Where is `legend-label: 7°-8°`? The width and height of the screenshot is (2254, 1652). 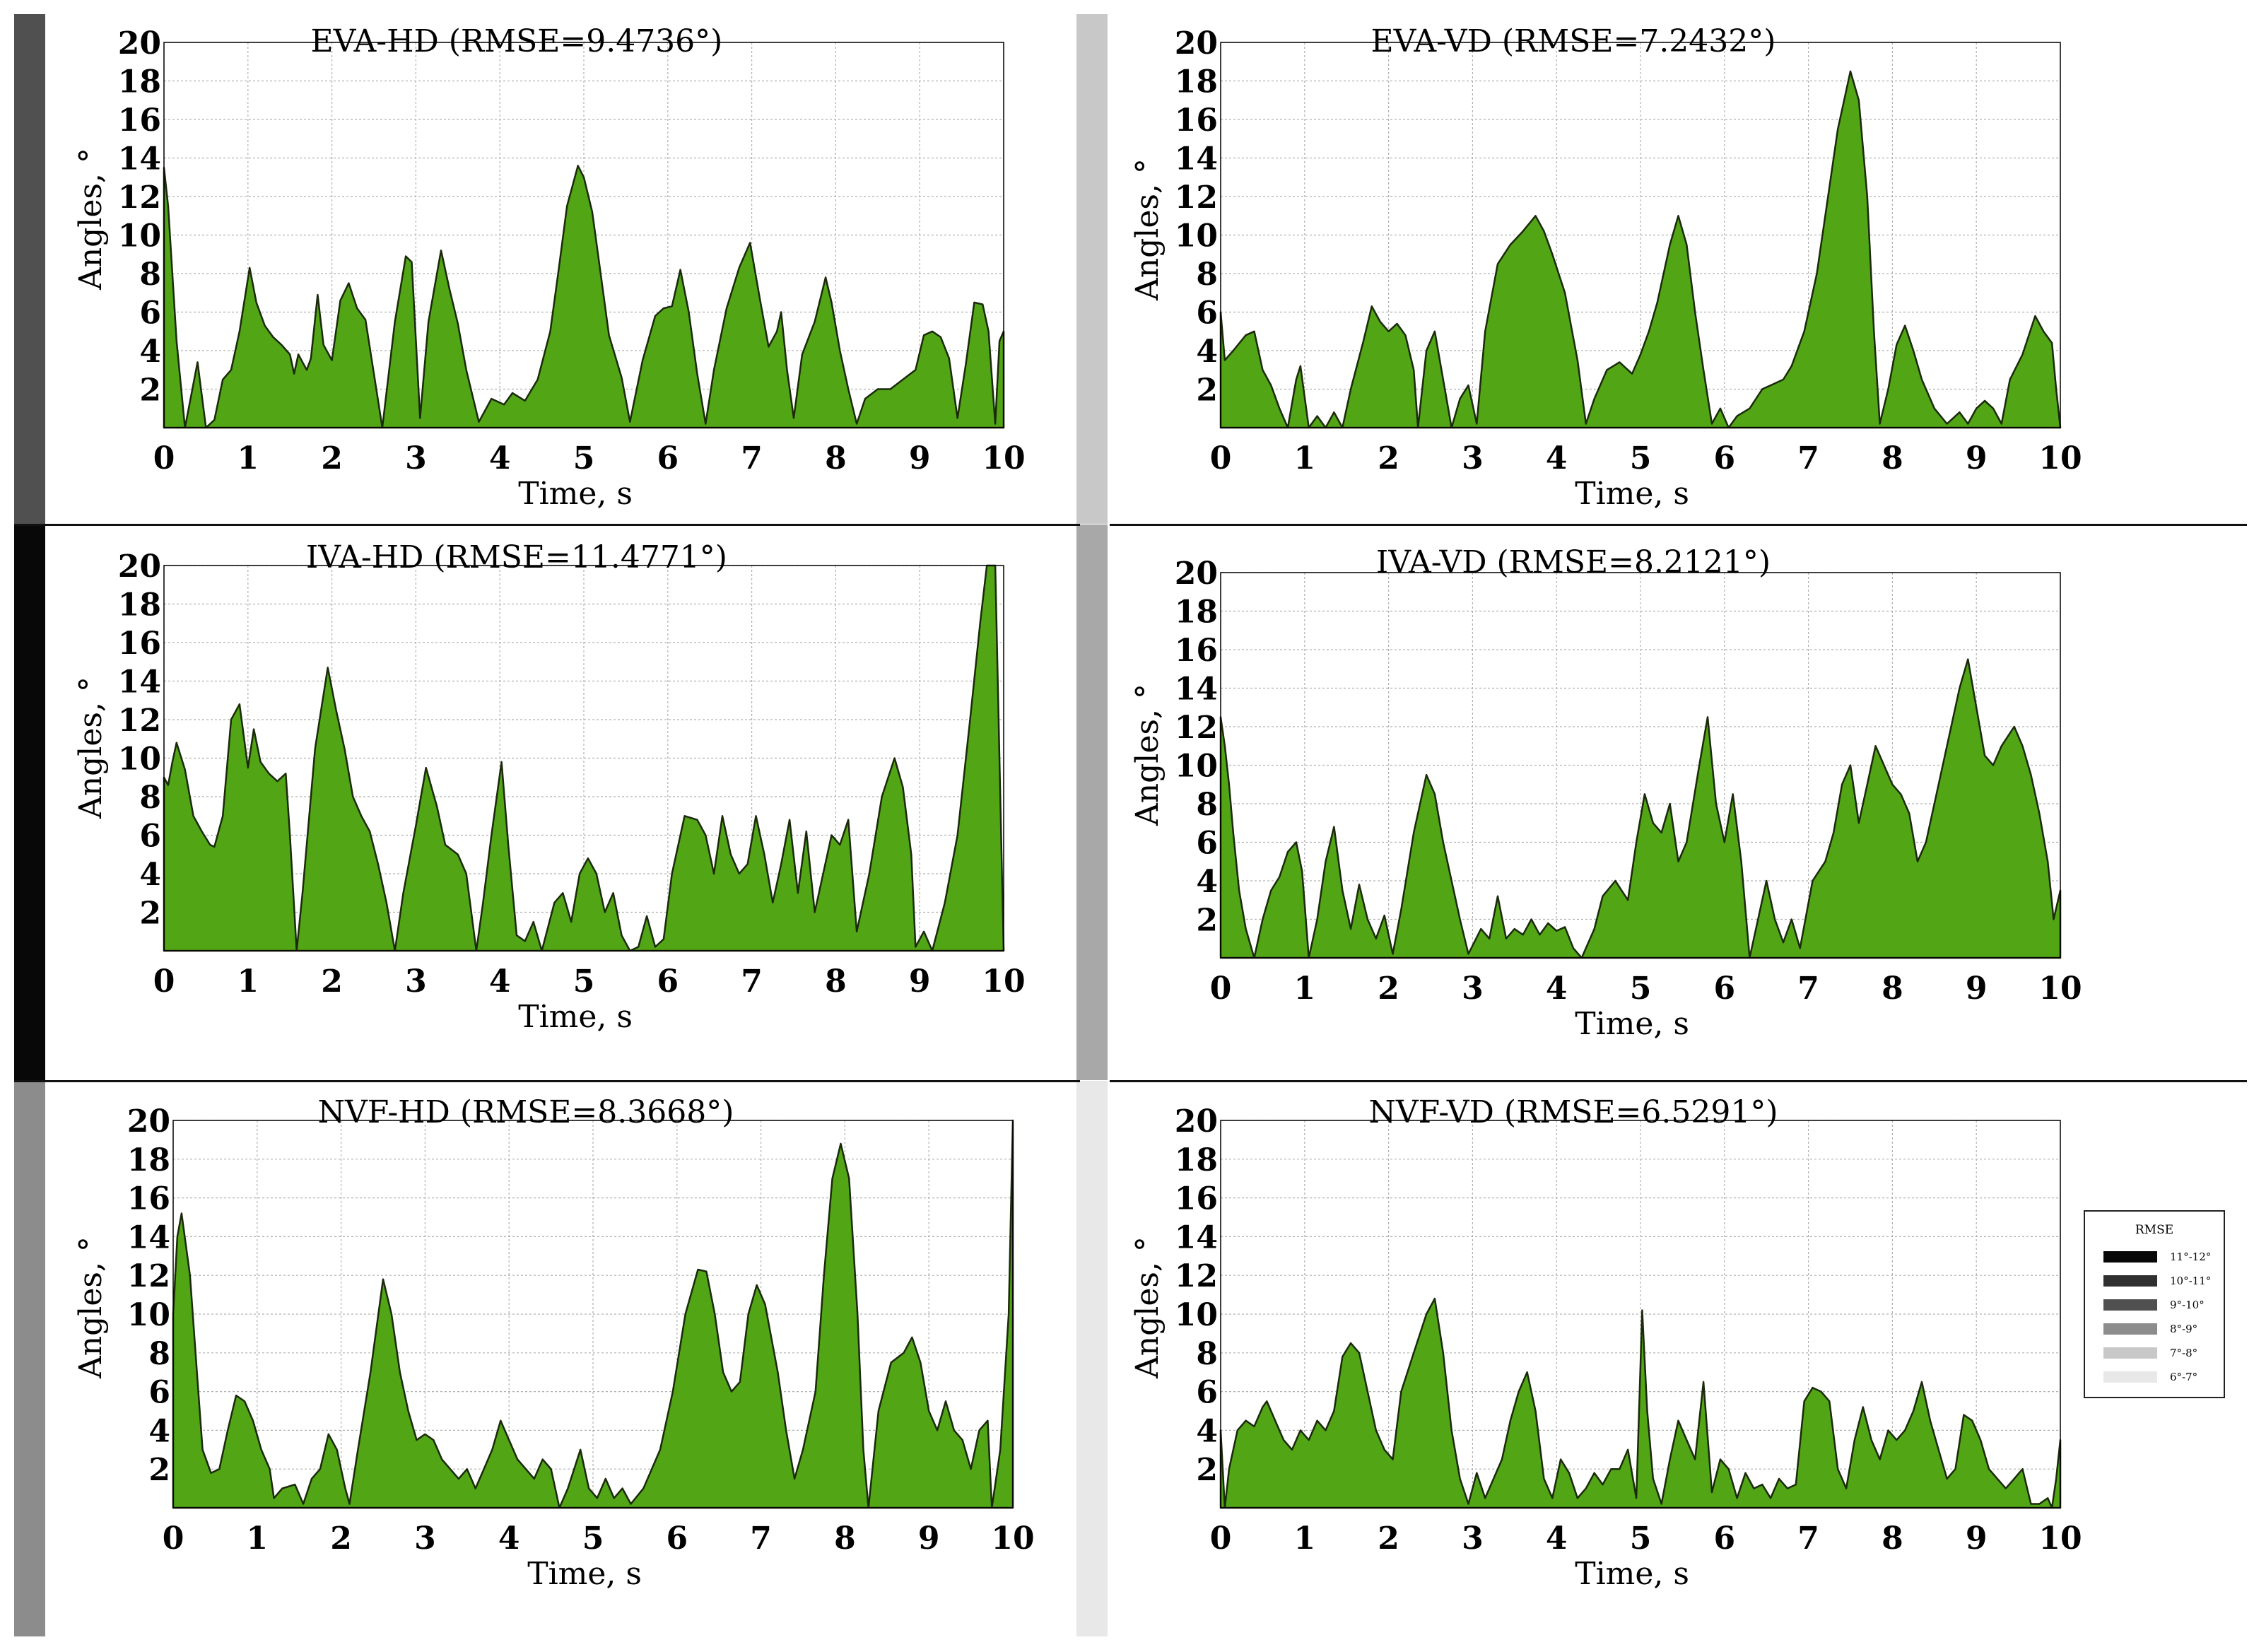 legend-label: 7°-8° is located at coordinates (2184, 1353).